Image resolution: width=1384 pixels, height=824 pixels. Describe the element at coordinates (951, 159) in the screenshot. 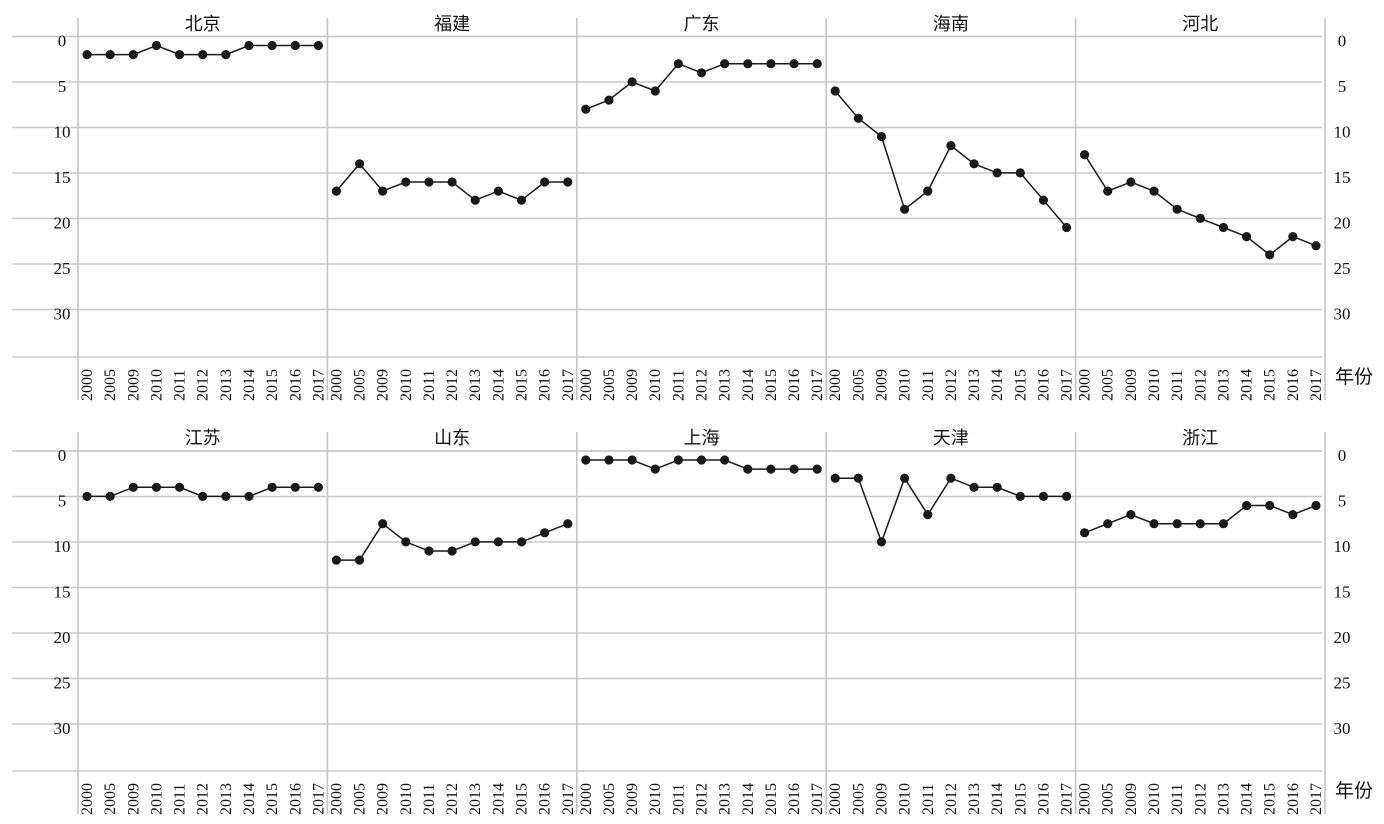

I see `series-line` at that location.